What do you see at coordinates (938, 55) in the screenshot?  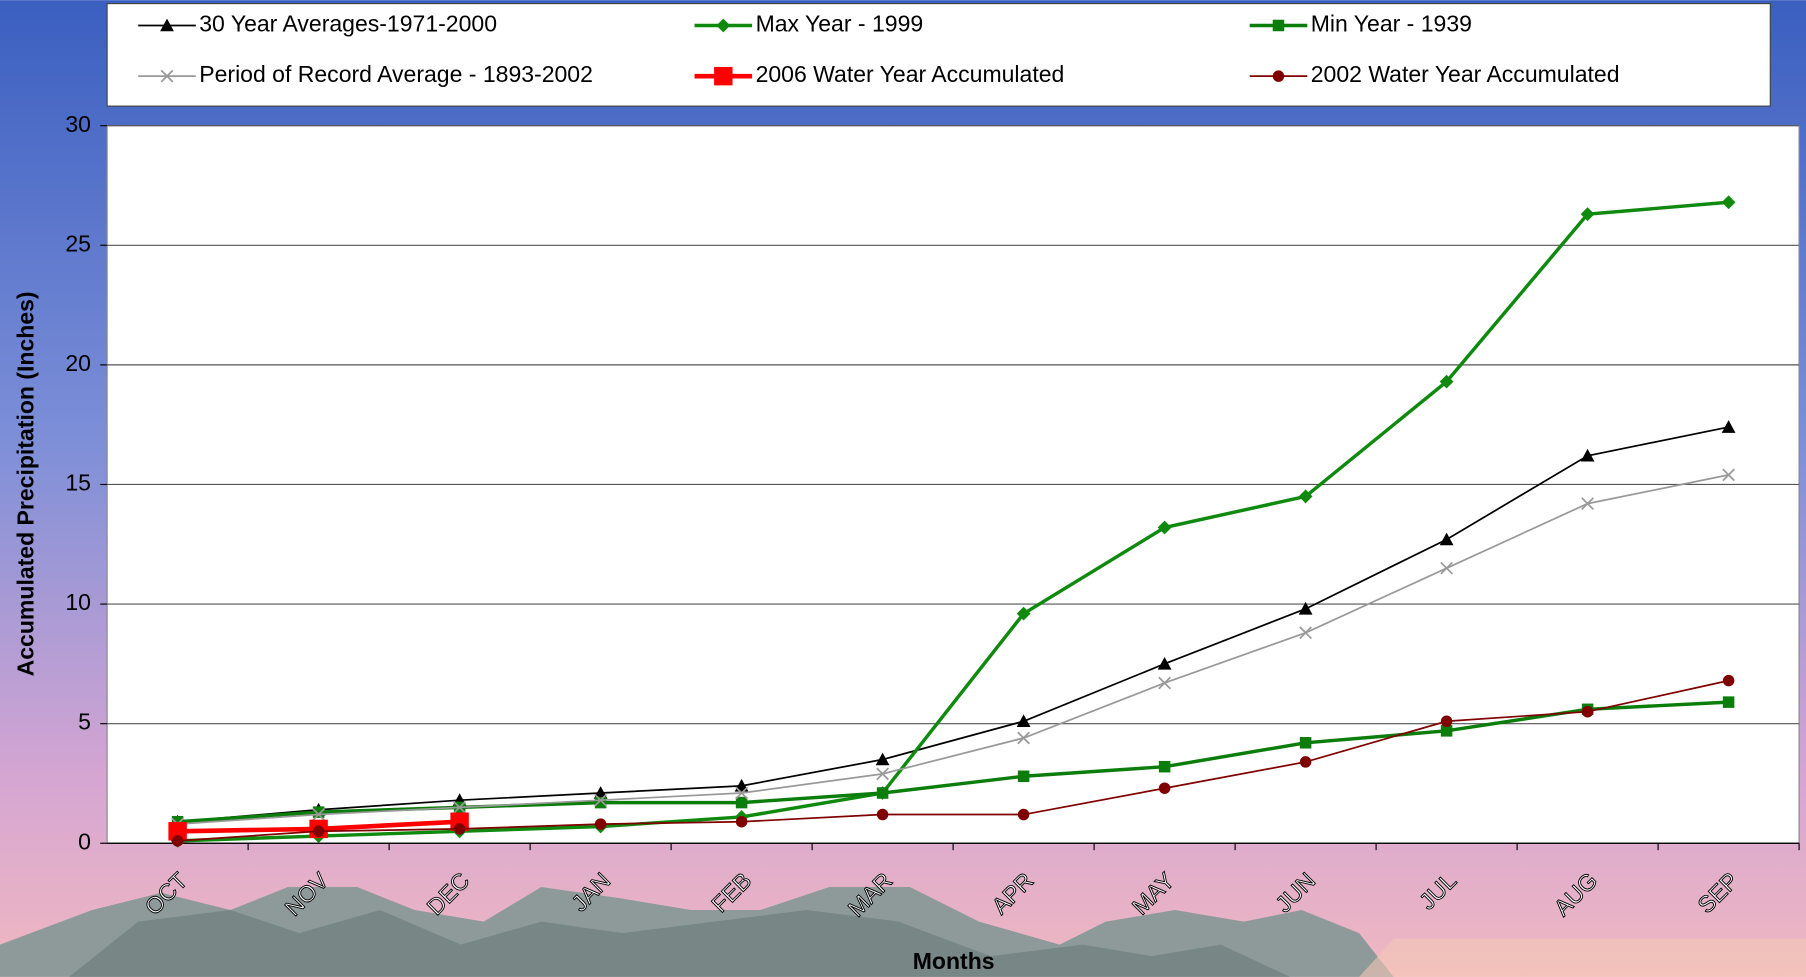 I see `legend` at bounding box center [938, 55].